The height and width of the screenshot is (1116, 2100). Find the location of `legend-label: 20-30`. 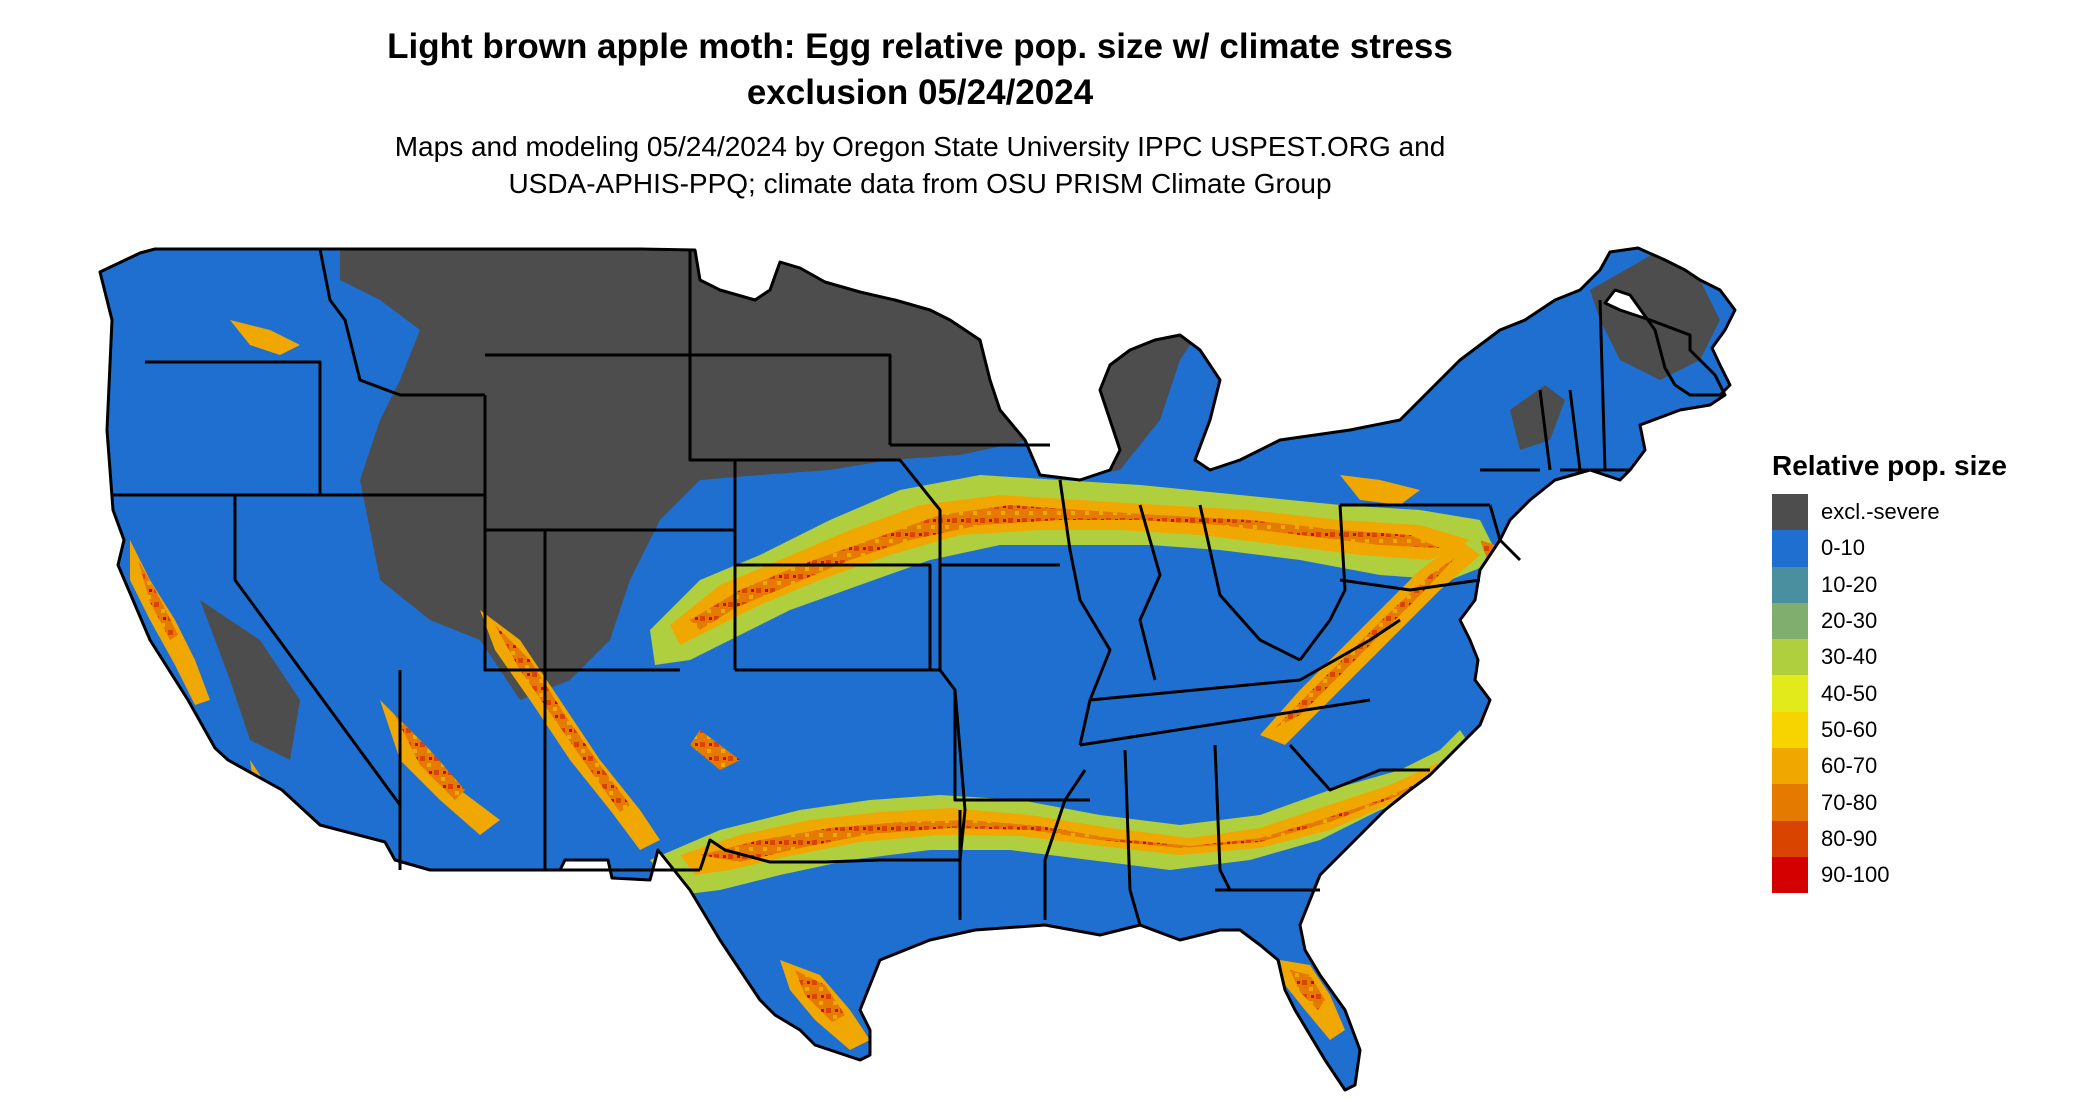

legend-label: 20-30 is located at coordinates (1849, 621).